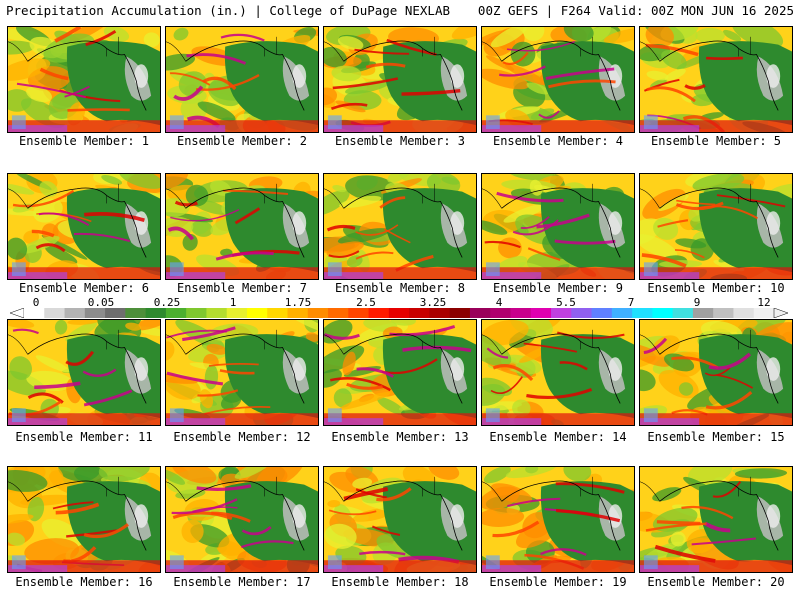 The height and width of the screenshot is (600, 800). What do you see at coordinates (780, 313) in the screenshot?
I see `color-scale-max-arrow` at bounding box center [780, 313].